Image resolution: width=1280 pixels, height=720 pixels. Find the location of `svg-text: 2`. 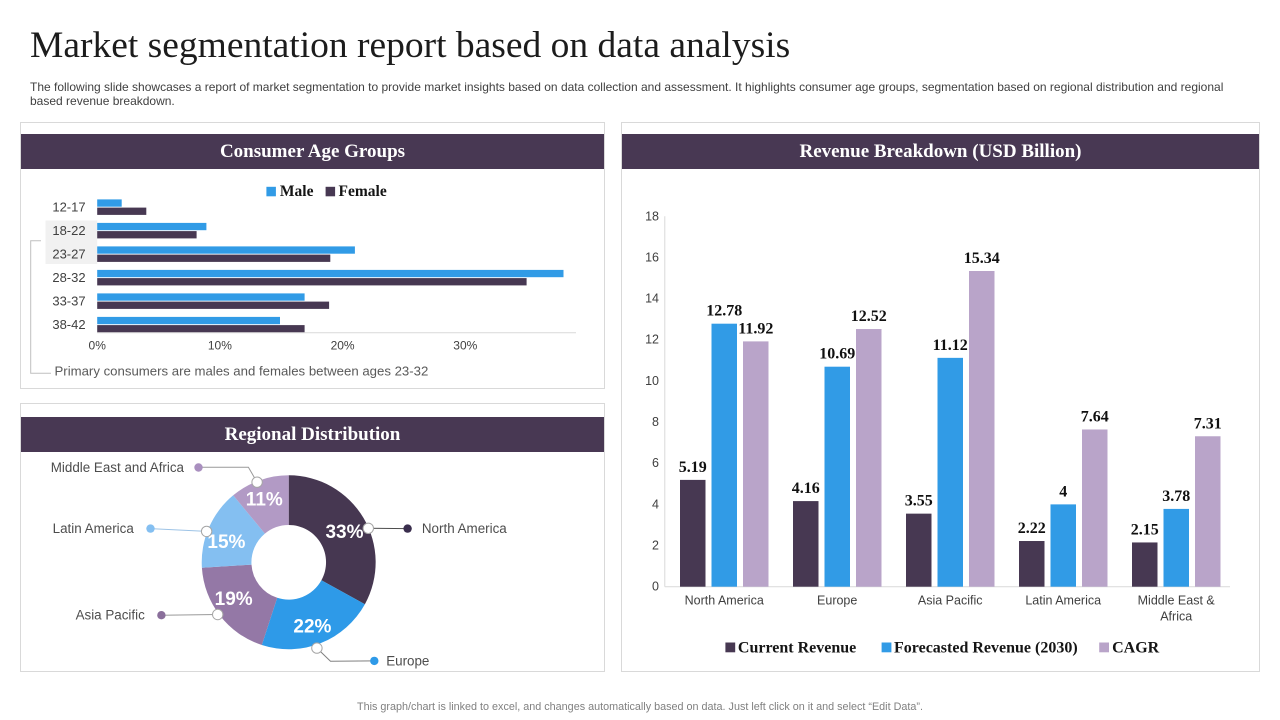

svg-text: 2 is located at coordinates (655, 546).